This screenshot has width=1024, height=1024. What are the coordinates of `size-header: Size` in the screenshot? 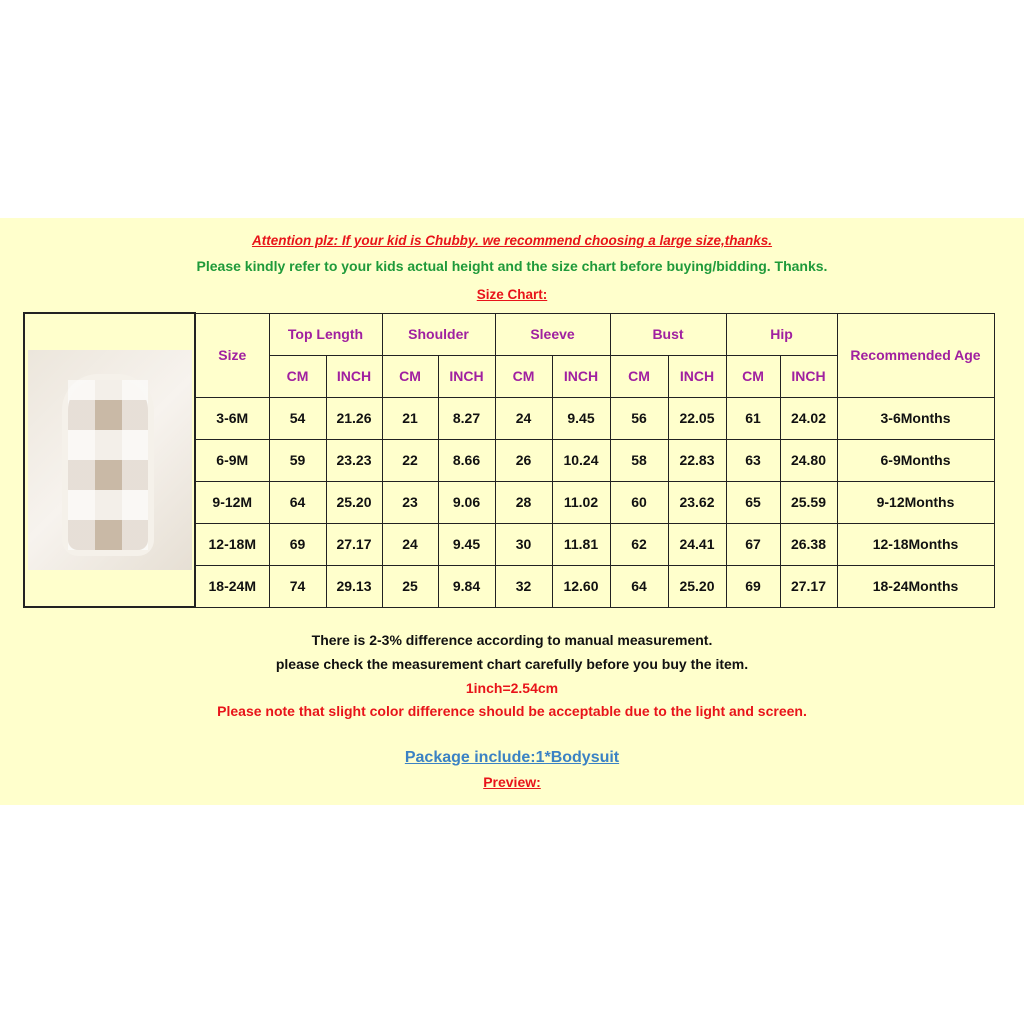 It's located at (232, 355).